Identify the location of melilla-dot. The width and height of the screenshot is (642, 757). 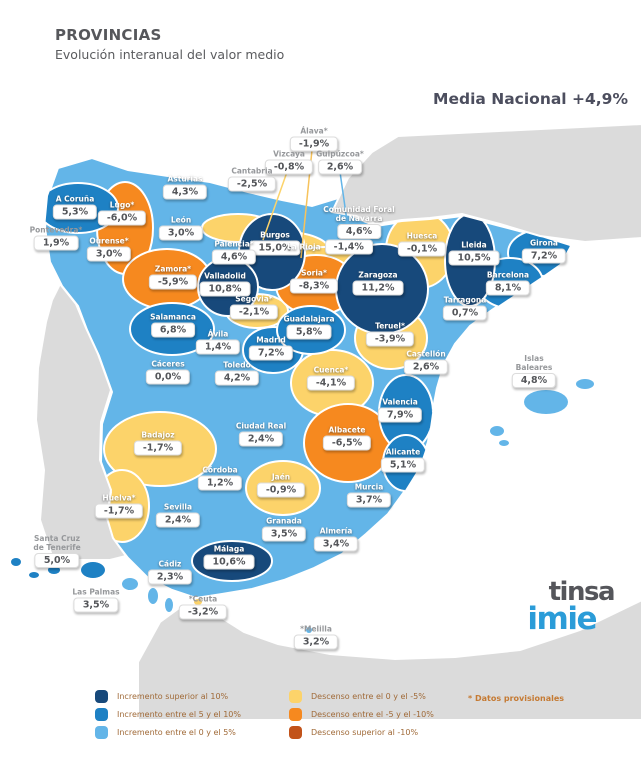
(309, 630).